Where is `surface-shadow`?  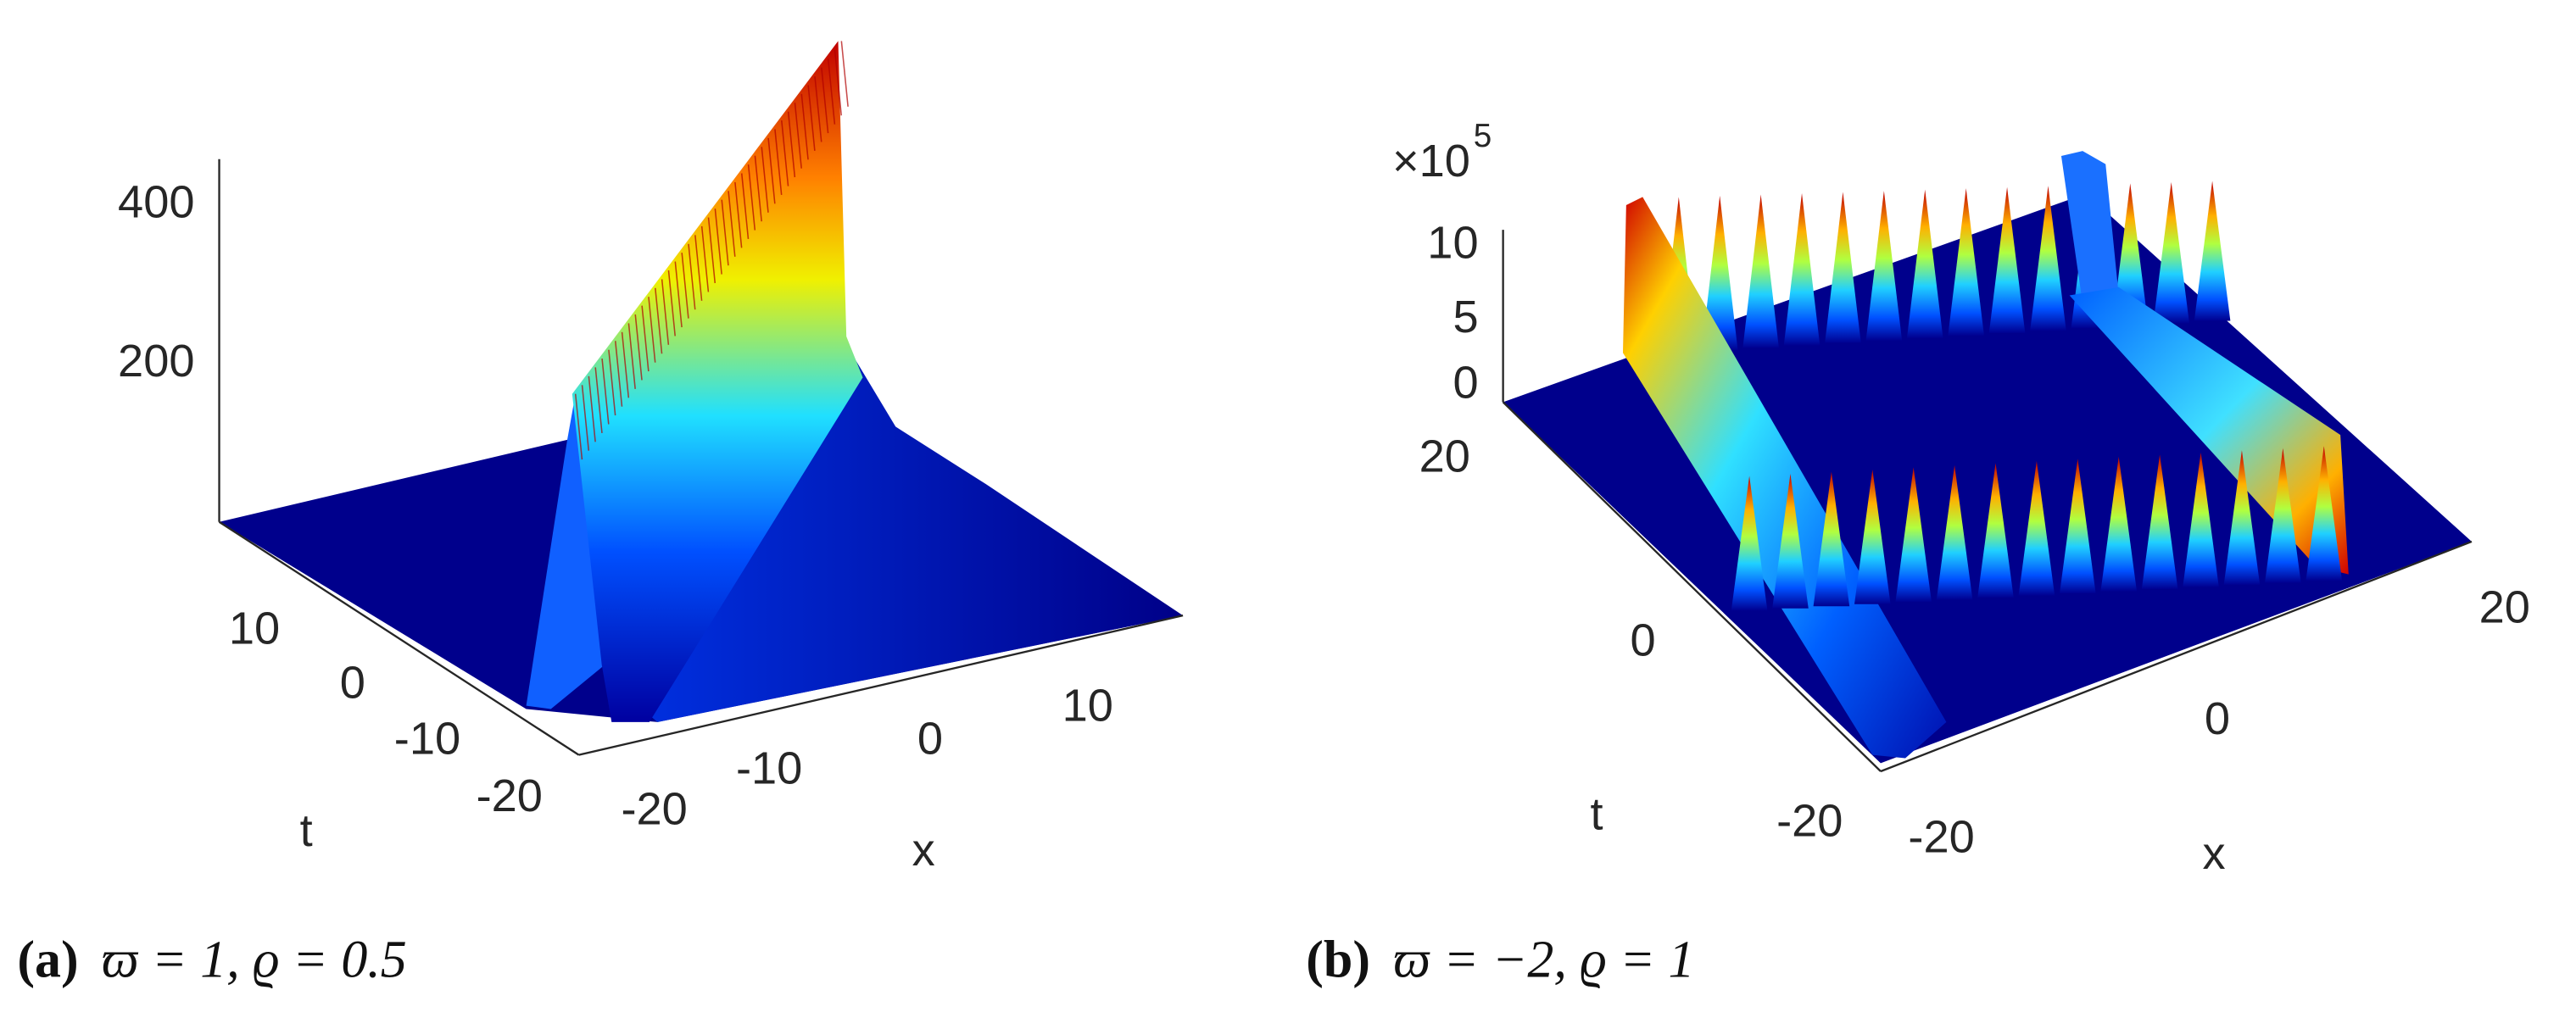 surface-shadow is located at coordinates (565, 551).